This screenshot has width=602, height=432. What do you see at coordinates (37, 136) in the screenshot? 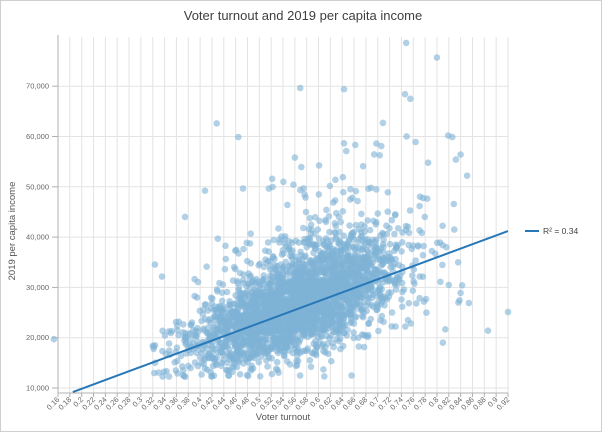
I see `y-tick-label: 60,000` at bounding box center [37, 136].